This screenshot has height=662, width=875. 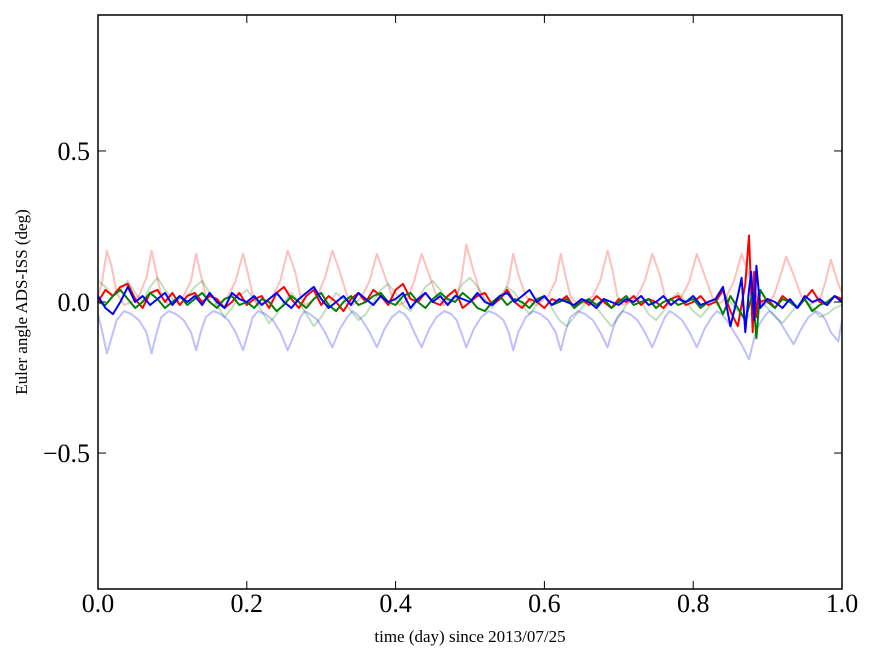 What do you see at coordinates (98, 603) in the screenshot?
I see `x-tick-label: 0.0` at bounding box center [98, 603].